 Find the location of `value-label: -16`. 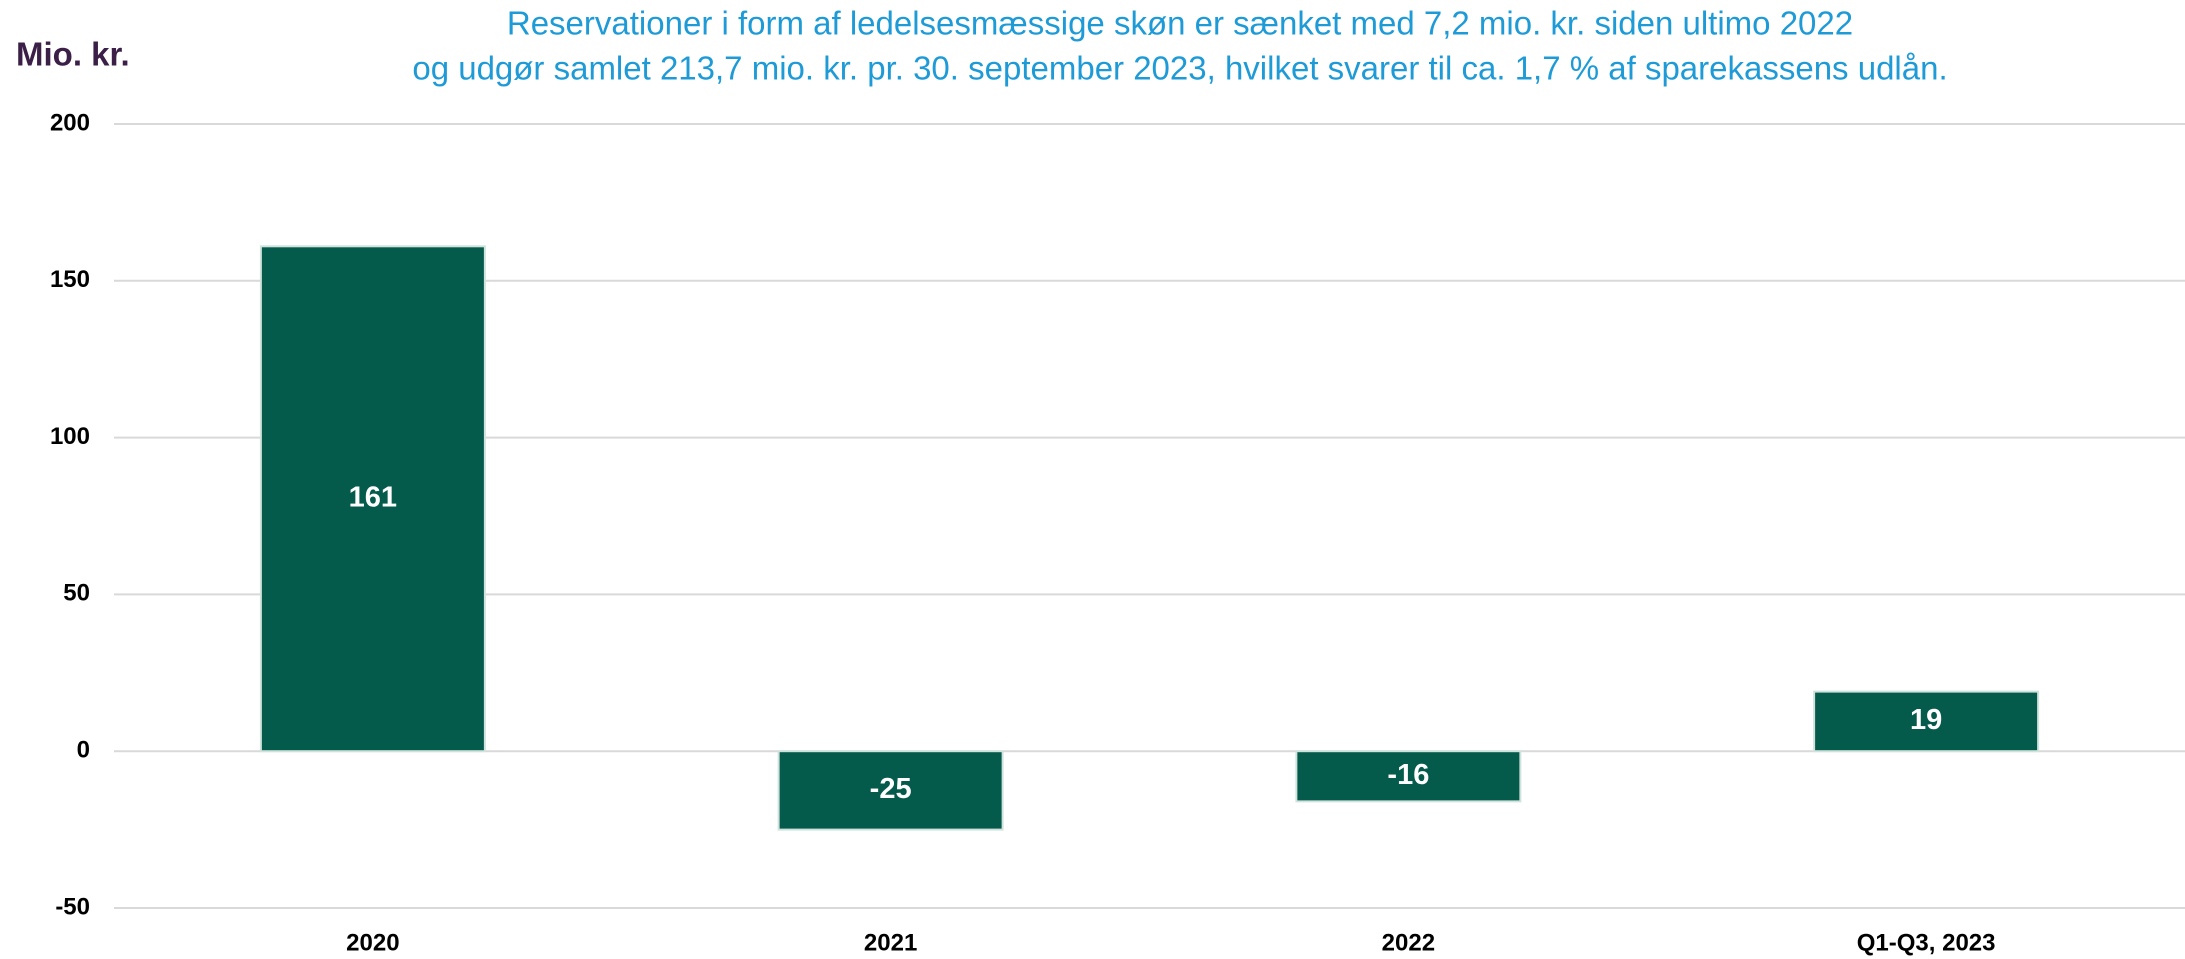

value-label: -16 is located at coordinates (1408, 775).